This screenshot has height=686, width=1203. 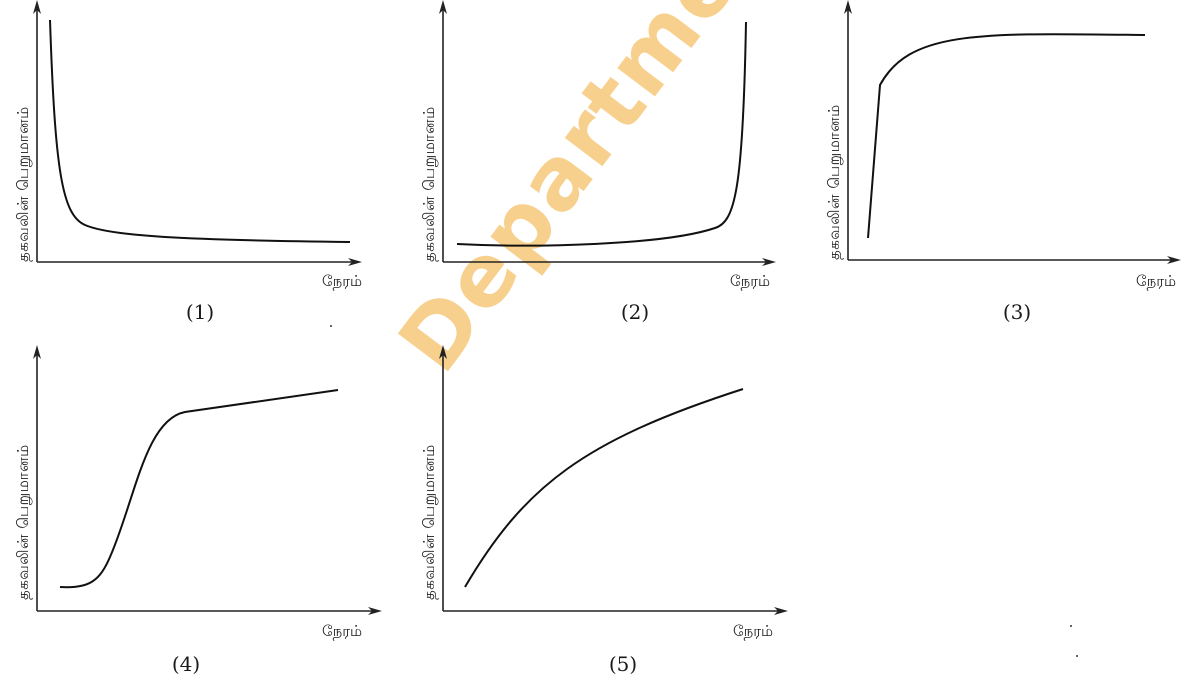 What do you see at coordinates (200, 312) in the screenshot?
I see `graph-caption: (1)` at bounding box center [200, 312].